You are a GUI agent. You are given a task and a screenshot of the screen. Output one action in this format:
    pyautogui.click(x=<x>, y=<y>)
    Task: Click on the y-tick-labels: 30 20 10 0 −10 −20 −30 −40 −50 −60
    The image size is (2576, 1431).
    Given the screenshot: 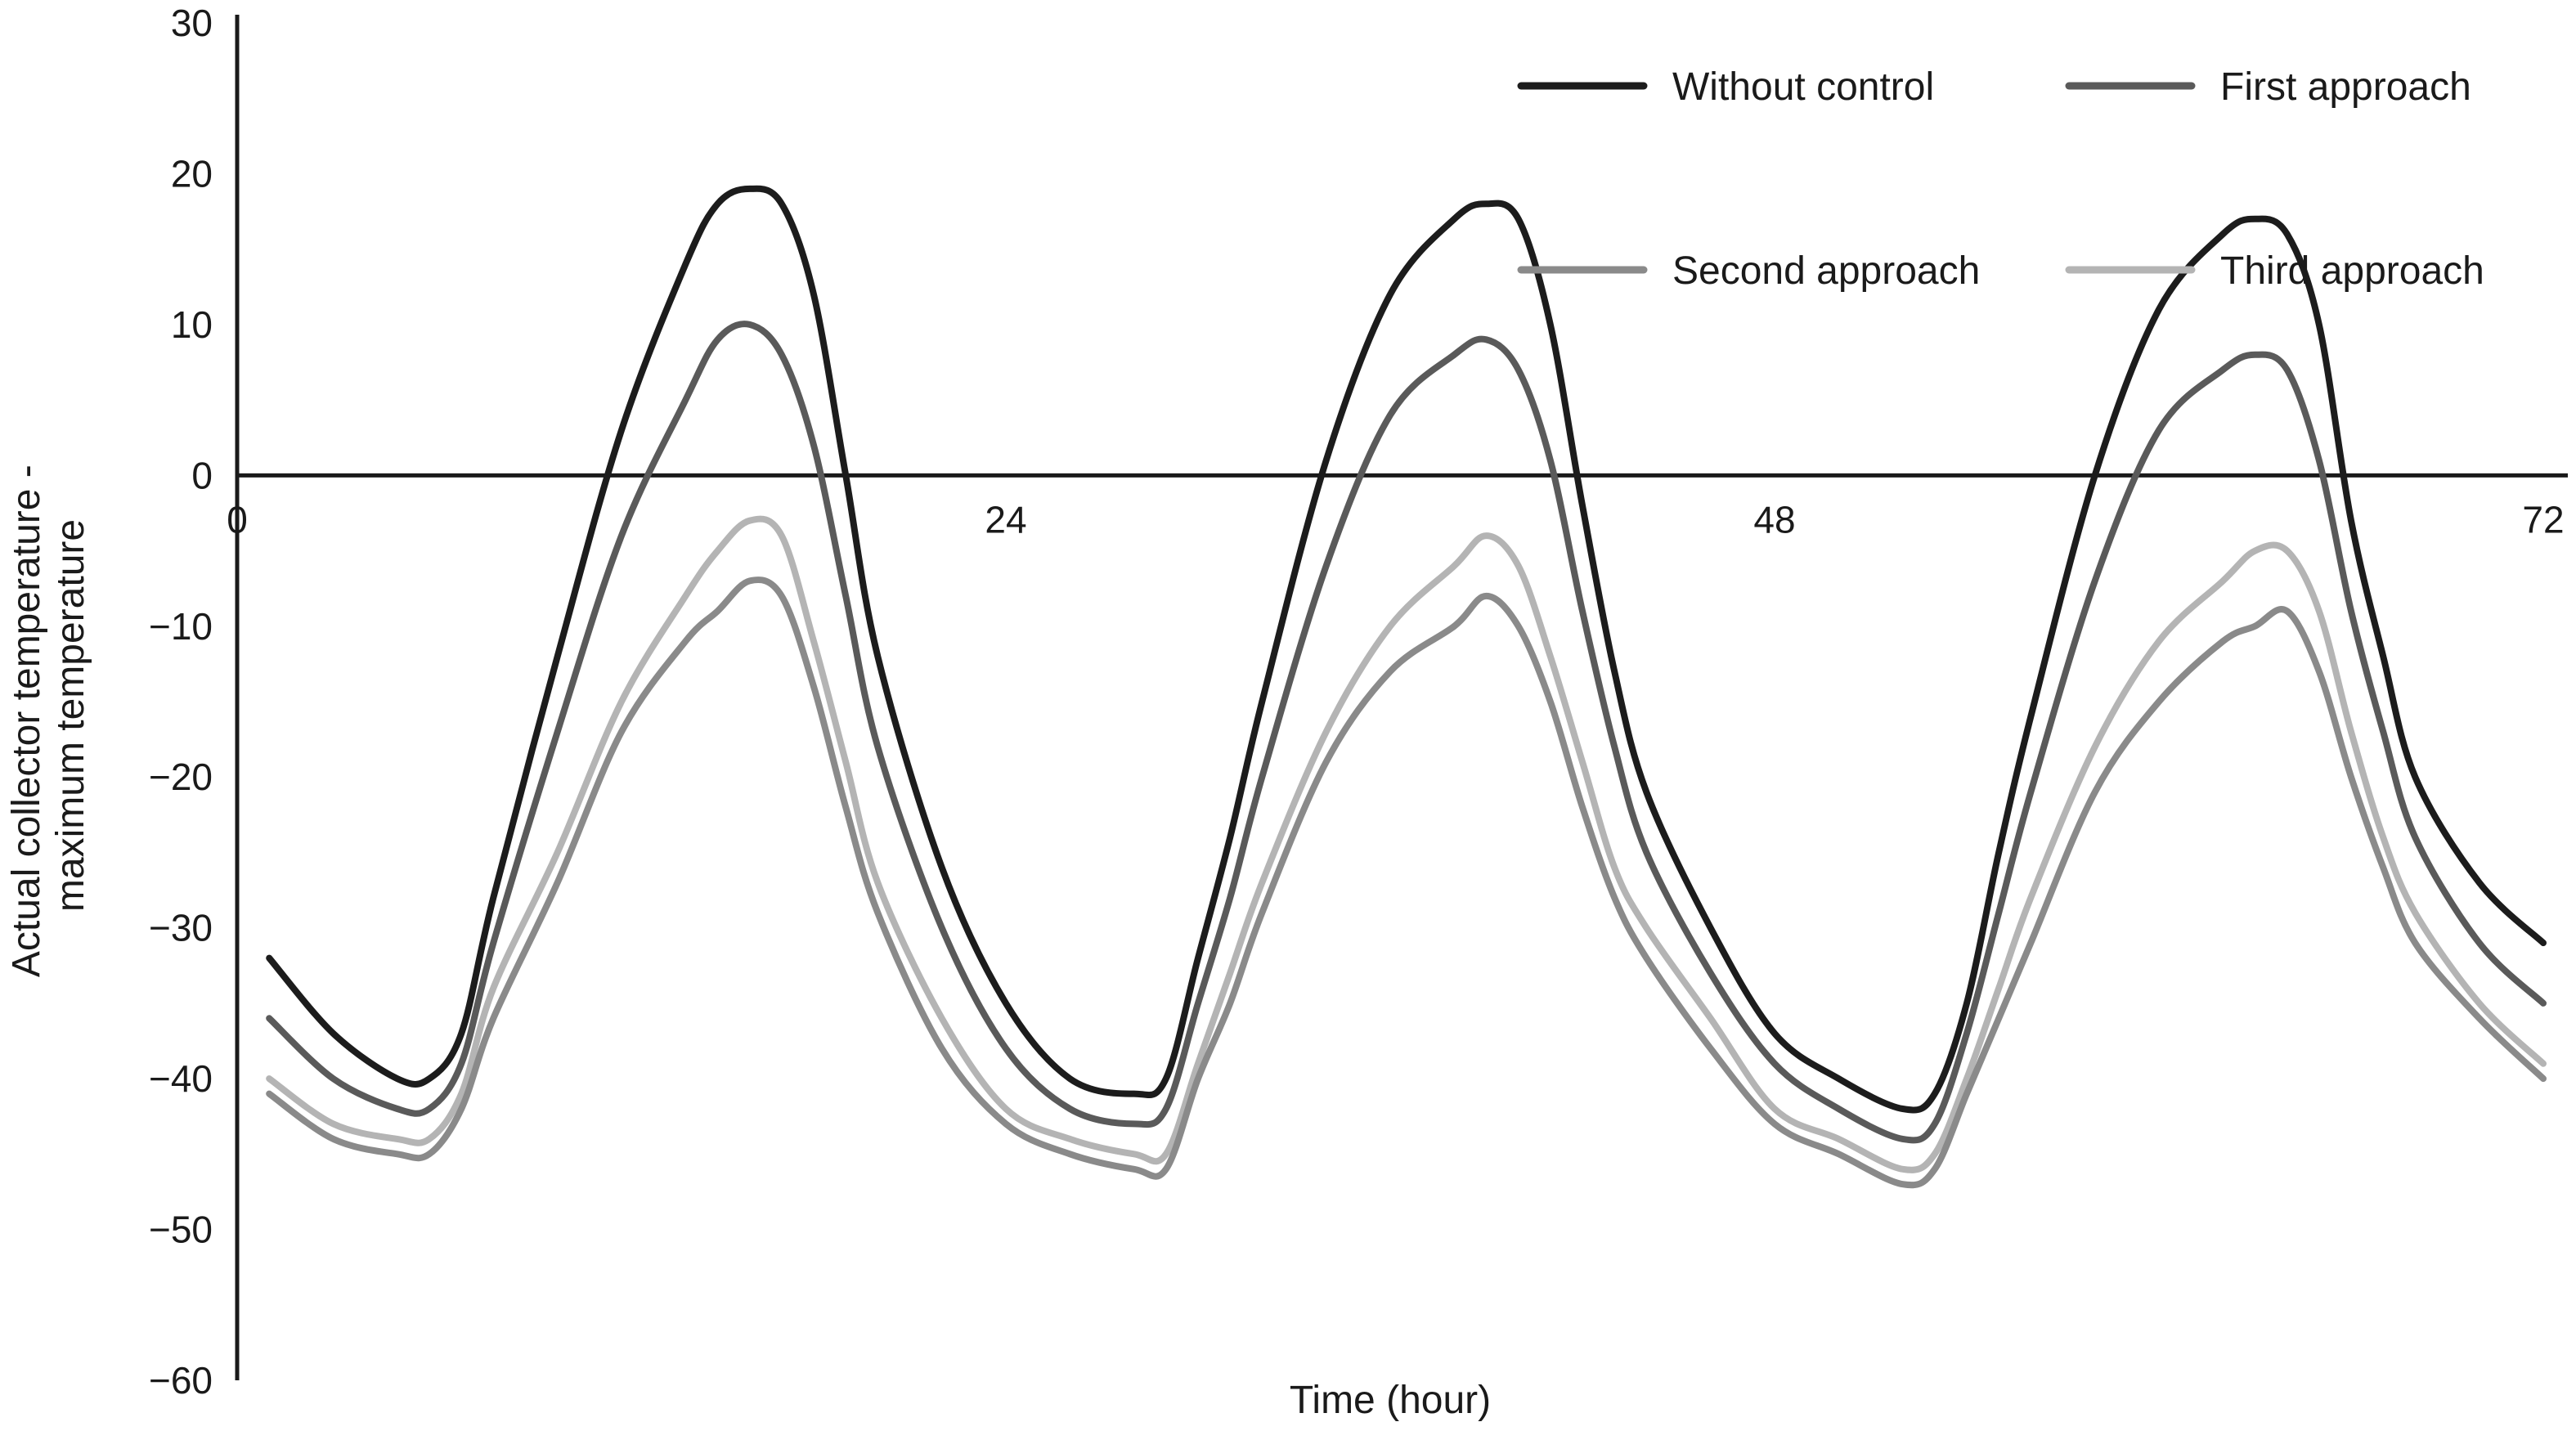 What is the action you would take?
    pyautogui.click(x=181, y=702)
    